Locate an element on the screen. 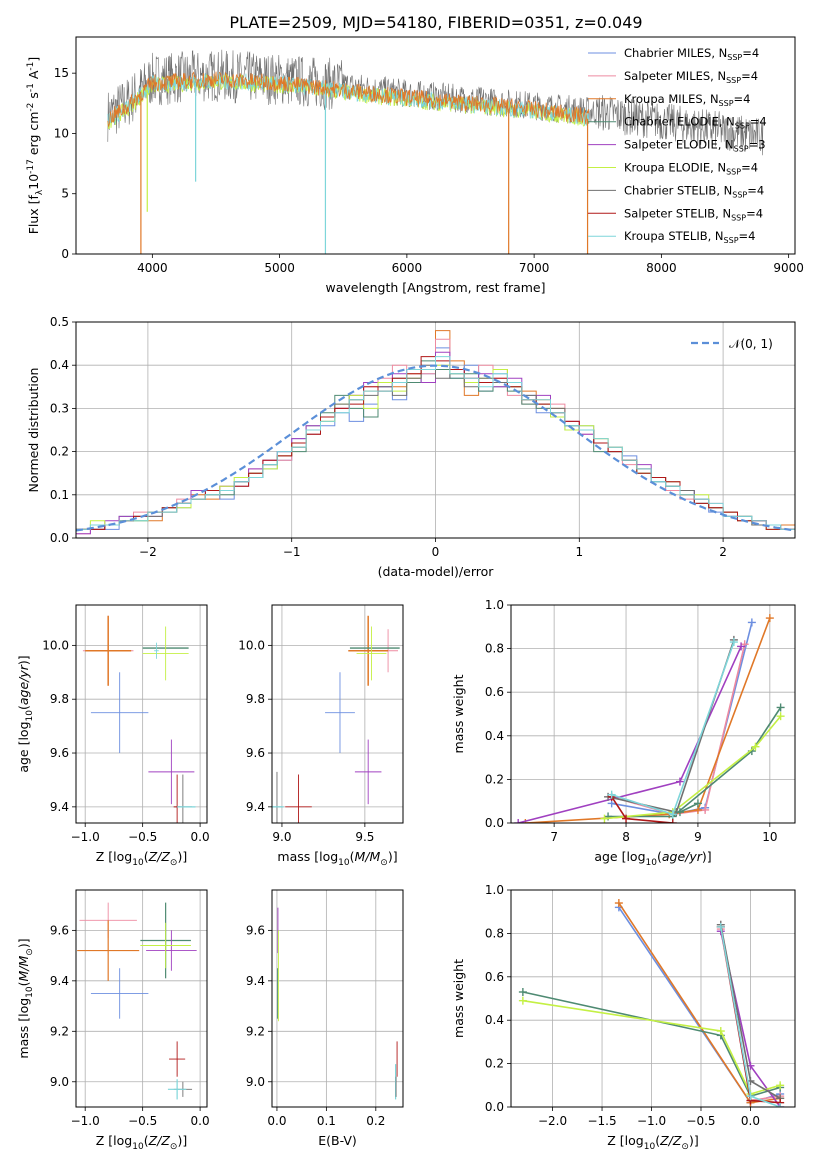 This screenshot has width=819, height=1170. legend-text: Salpeter ELODIE, N is located at coordinates (679, 145).